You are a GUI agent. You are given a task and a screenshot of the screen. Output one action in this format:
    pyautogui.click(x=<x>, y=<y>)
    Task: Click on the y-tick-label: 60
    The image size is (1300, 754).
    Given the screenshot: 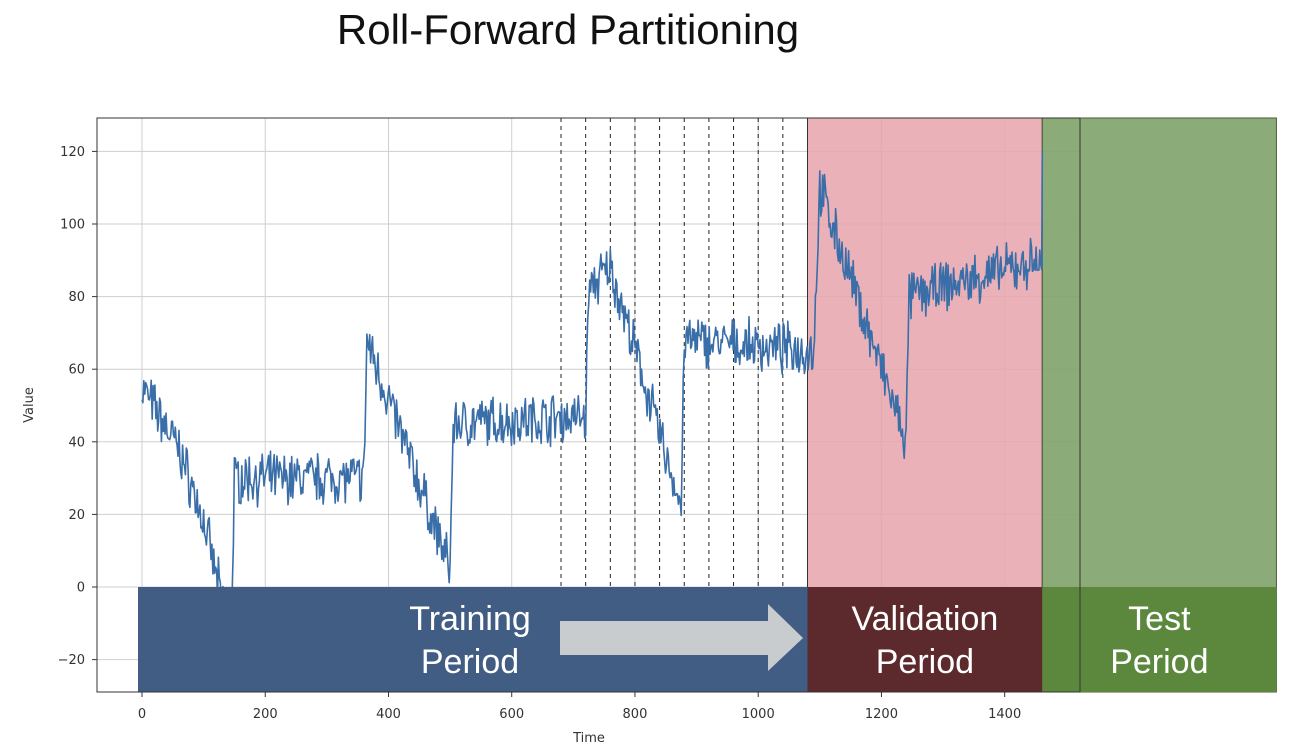 What is the action you would take?
    pyautogui.click(x=76, y=370)
    